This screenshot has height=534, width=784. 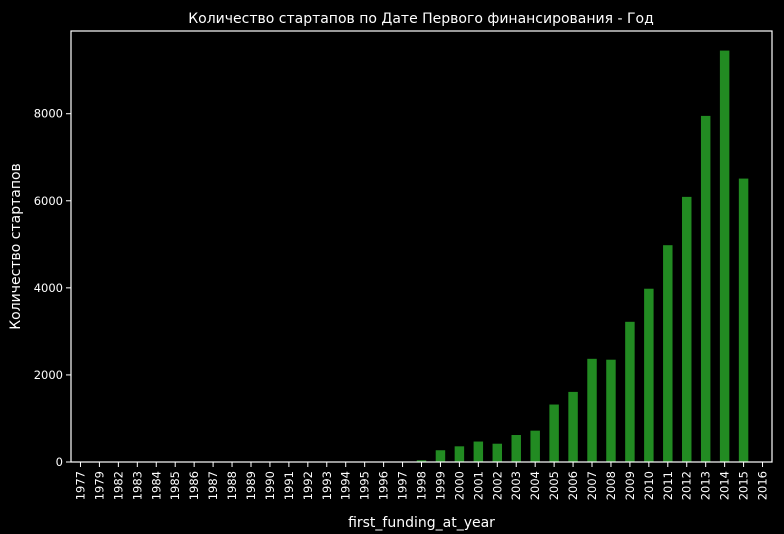 What do you see at coordinates (744, 485) in the screenshot?
I see `x-tick-label-2015: 2015` at bounding box center [744, 485].